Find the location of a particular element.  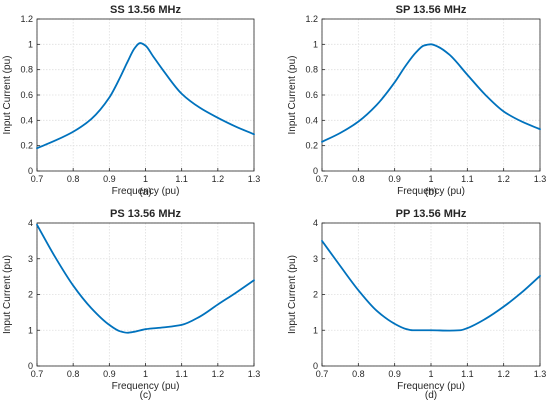

pp-y-tick-label: 4 is located at coordinates (315, 223).